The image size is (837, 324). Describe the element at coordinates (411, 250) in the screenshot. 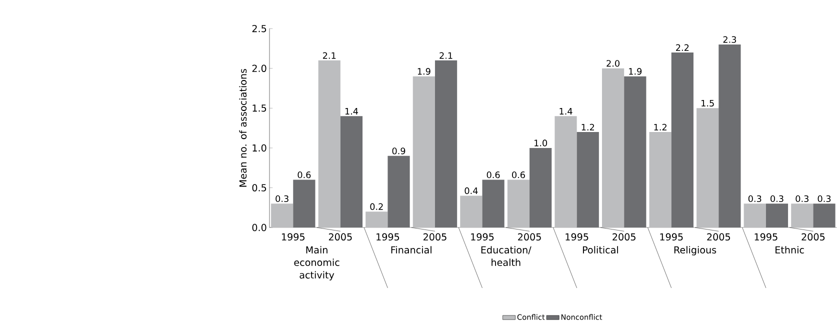

I see `text: Financial` at that location.